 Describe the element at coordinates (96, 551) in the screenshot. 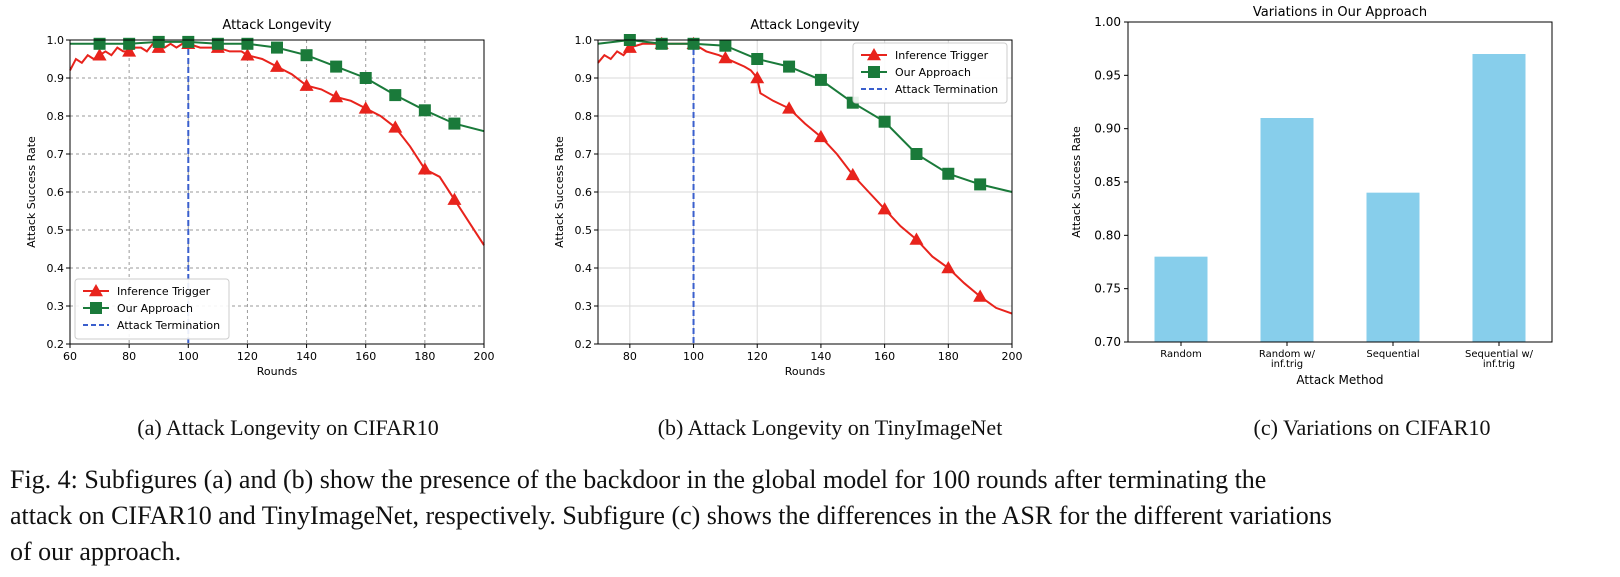

I see `figure-caption-line-3: of our approach.` at that location.